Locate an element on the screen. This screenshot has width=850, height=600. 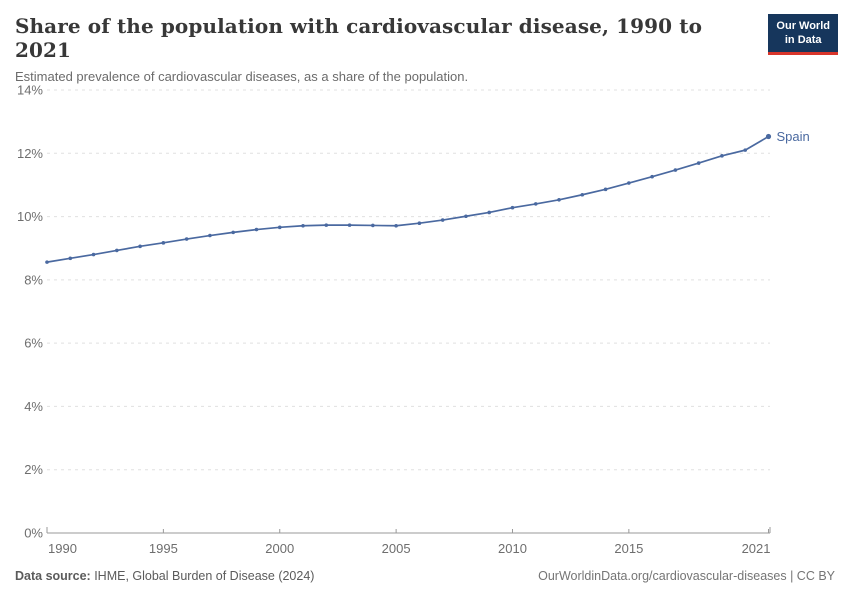
x-tick-label: 1990 is located at coordinates (62, 548).